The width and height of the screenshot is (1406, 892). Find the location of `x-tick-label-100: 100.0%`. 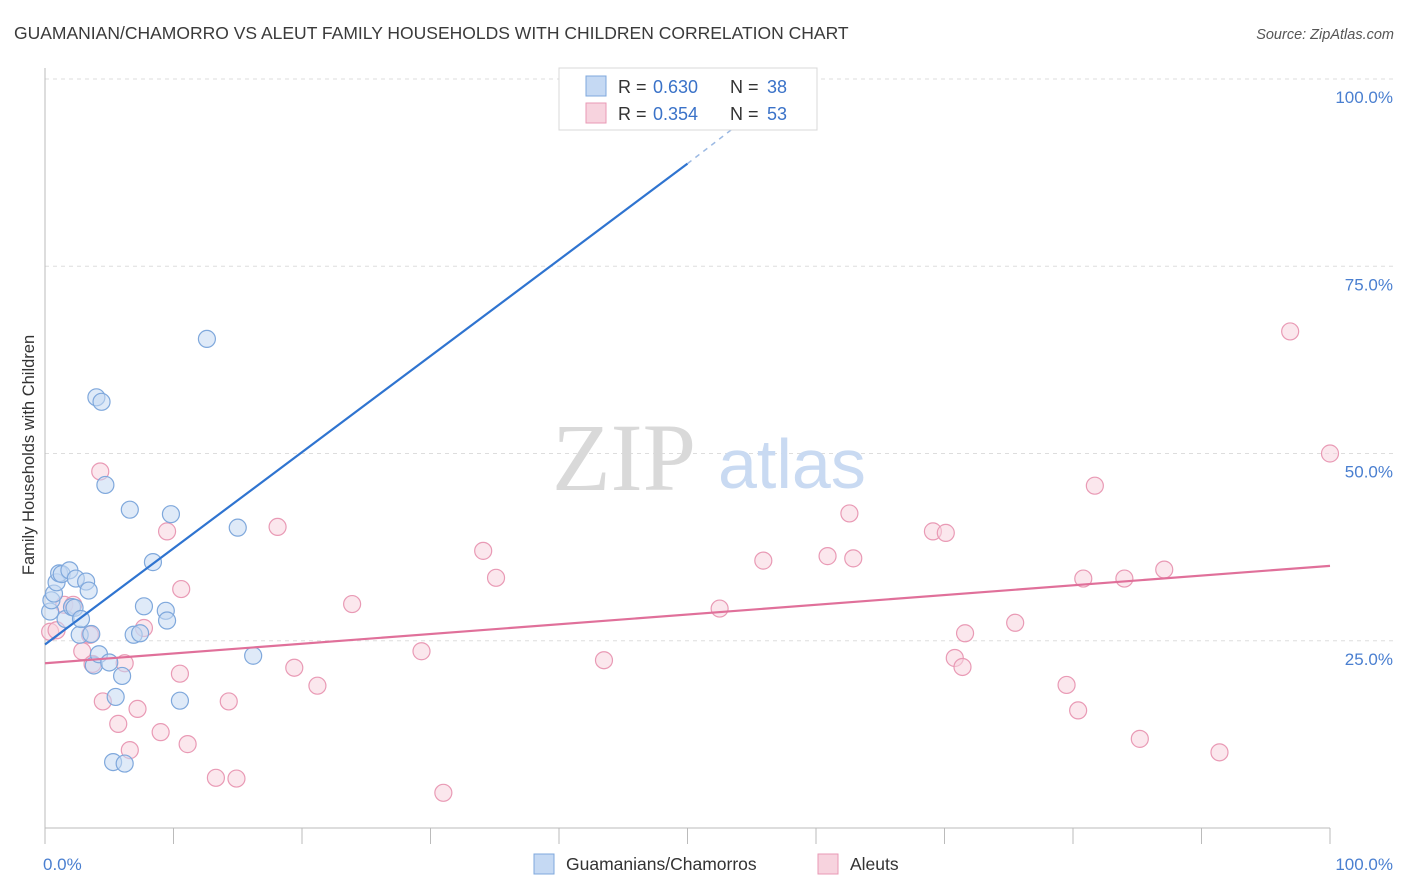

x-tick-label-100: 100.0% is located at coordinates (1364, 864).